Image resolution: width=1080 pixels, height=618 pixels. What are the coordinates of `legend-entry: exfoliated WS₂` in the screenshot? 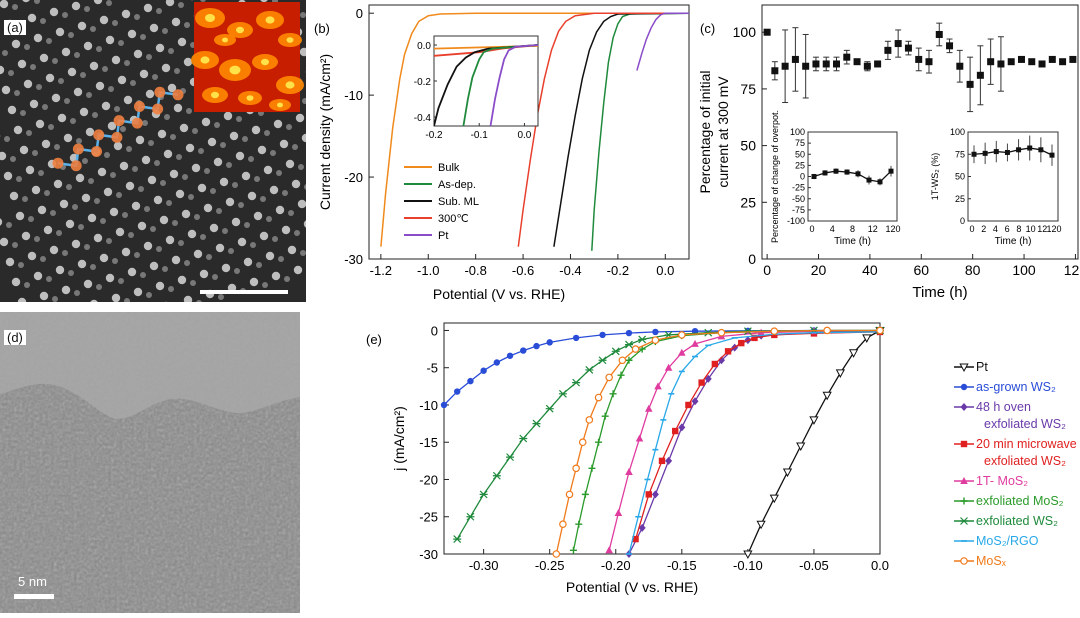 It's located at (1017, 521).